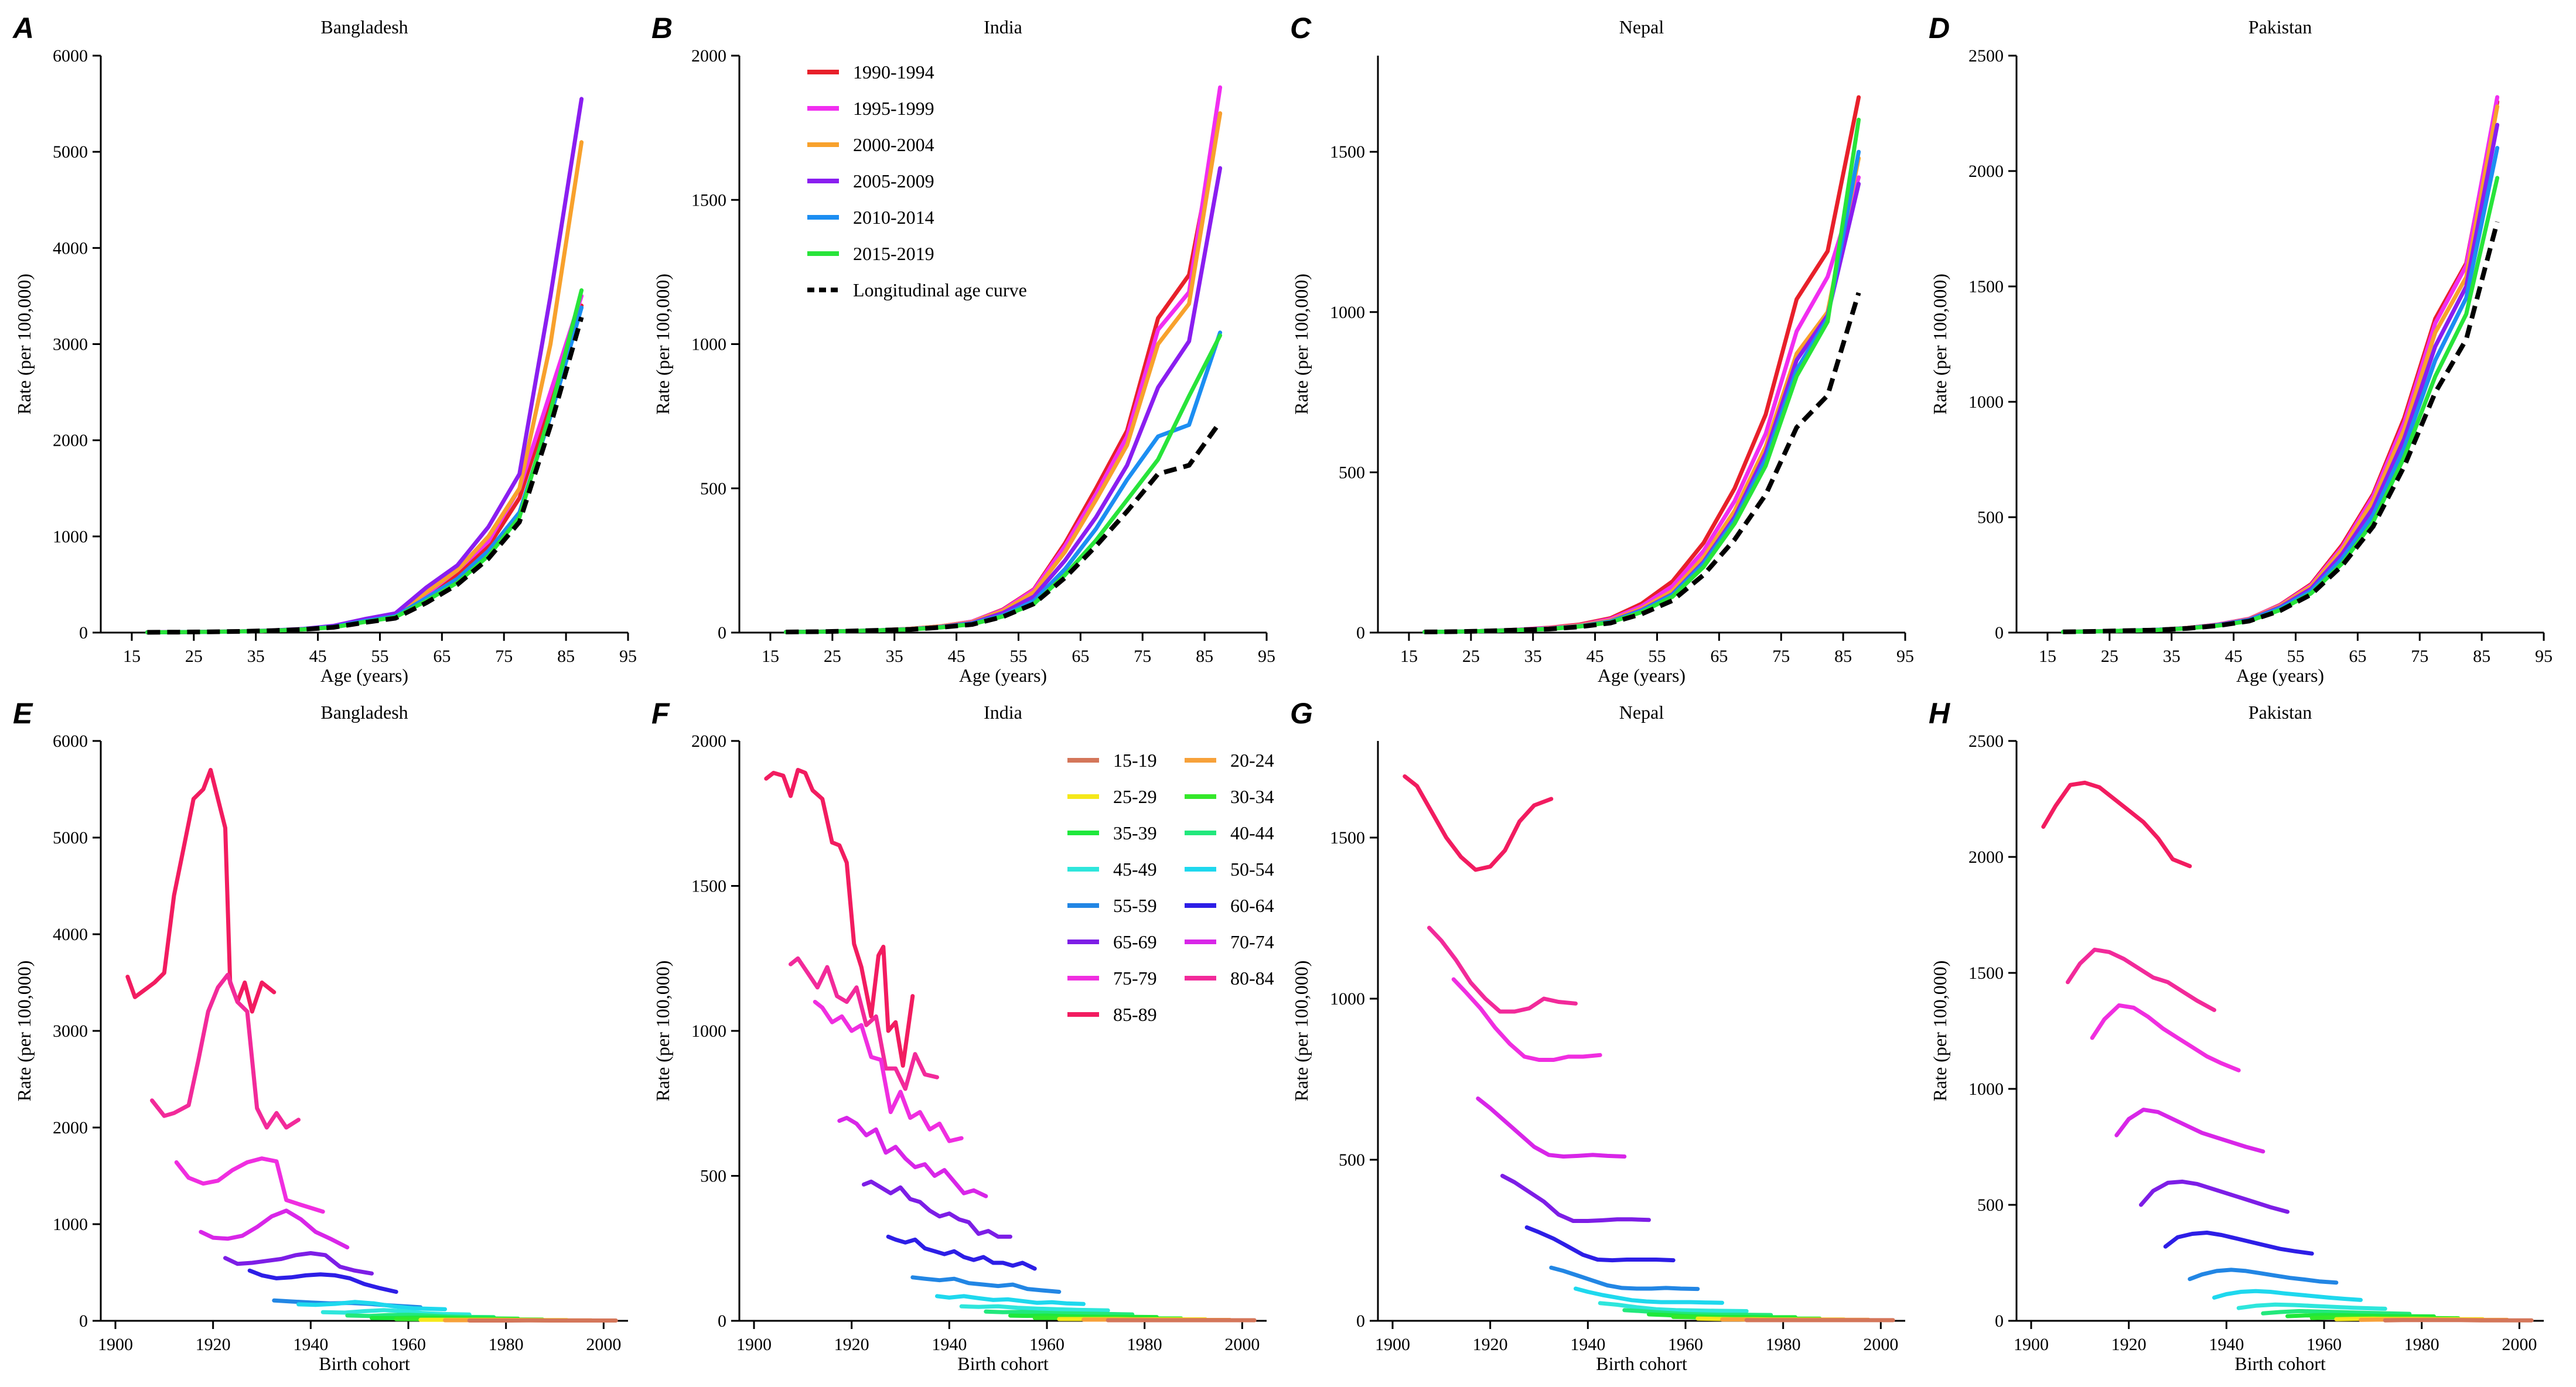 This screenshot has height=1387, width=2576. Describe the element at coordinates (364, 26) in the screenshot. I see `panel-title: Bangladesh` at that location.